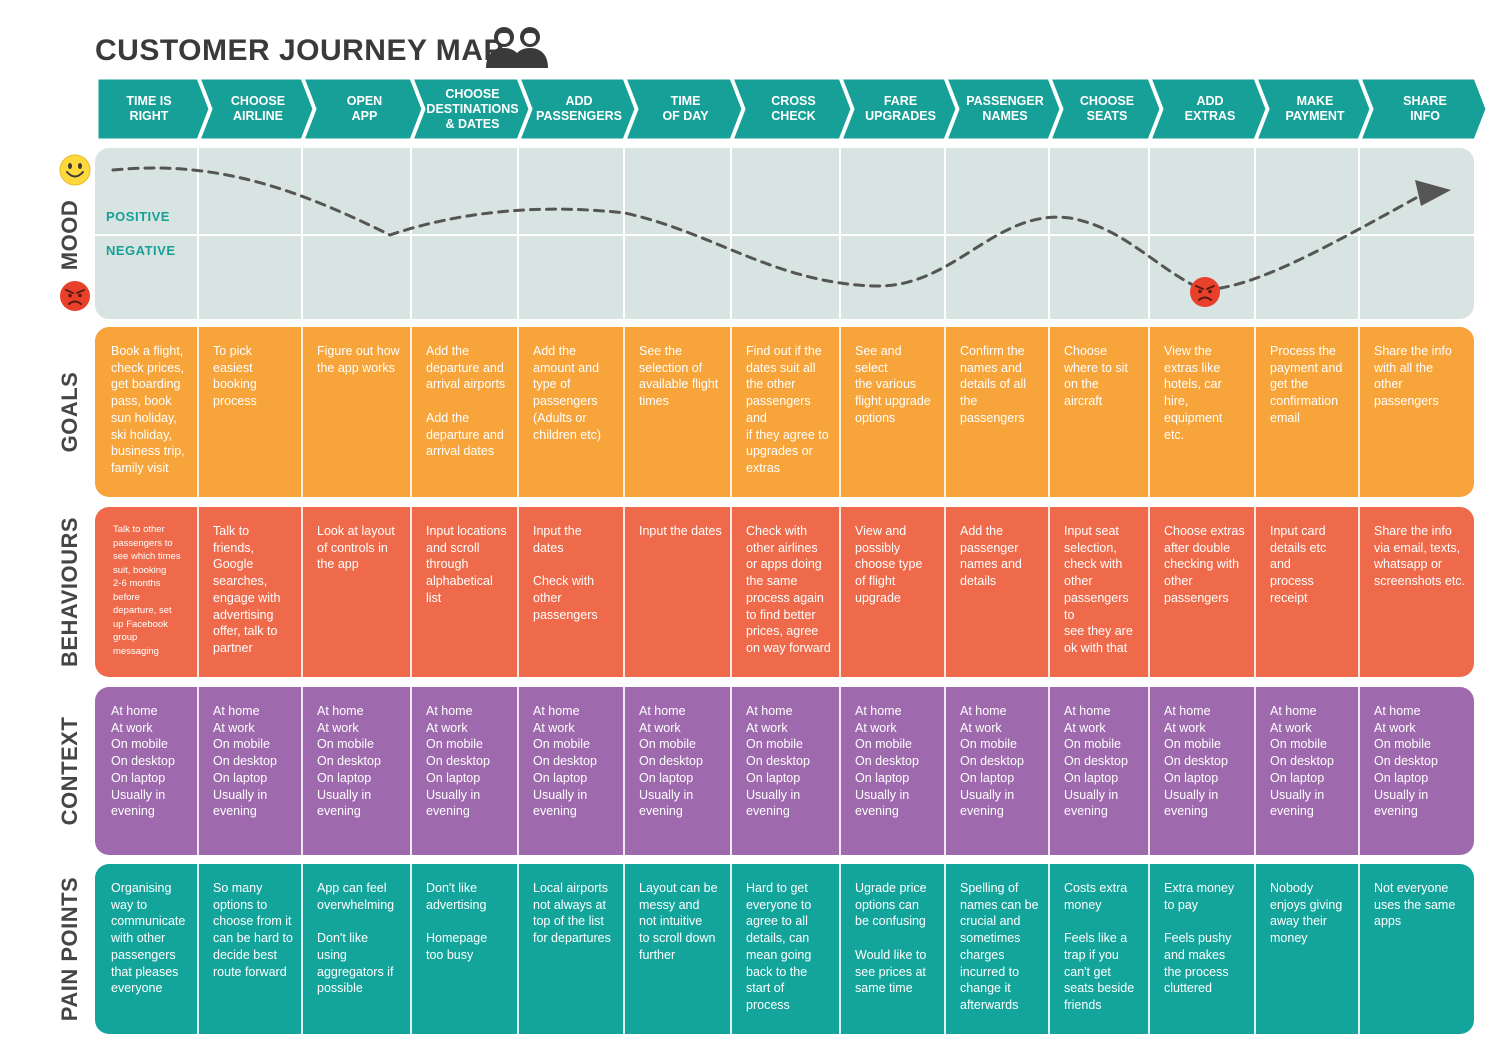 This screenshot has width=1500, height=1061. Describe the element at coordinates (685, 108) in the screenshot. I see `stage-label: TIME OF DAY` at that location.